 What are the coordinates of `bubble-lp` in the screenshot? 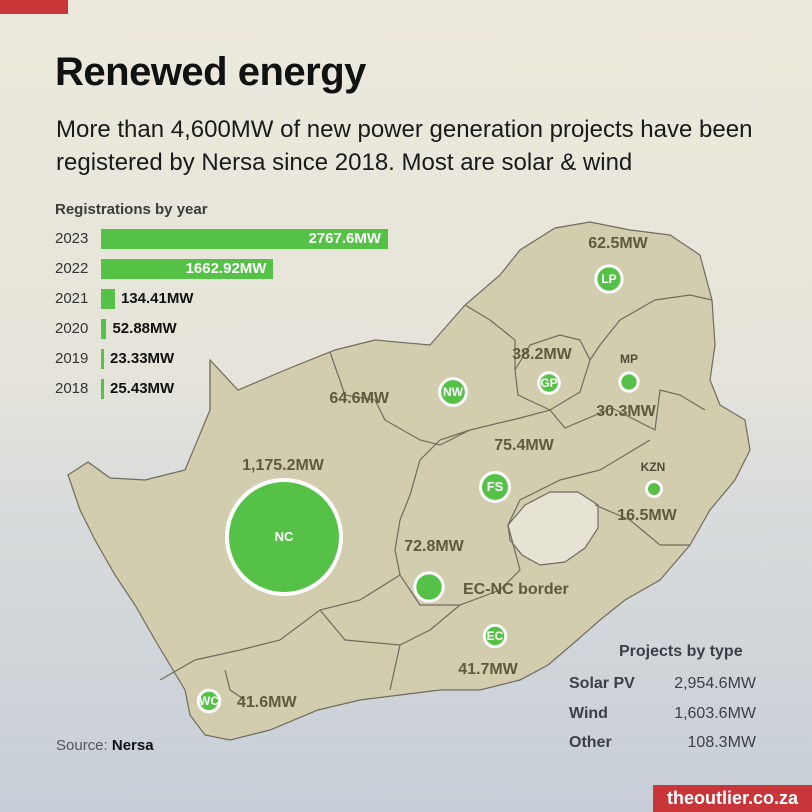 It's located at (609, 279).